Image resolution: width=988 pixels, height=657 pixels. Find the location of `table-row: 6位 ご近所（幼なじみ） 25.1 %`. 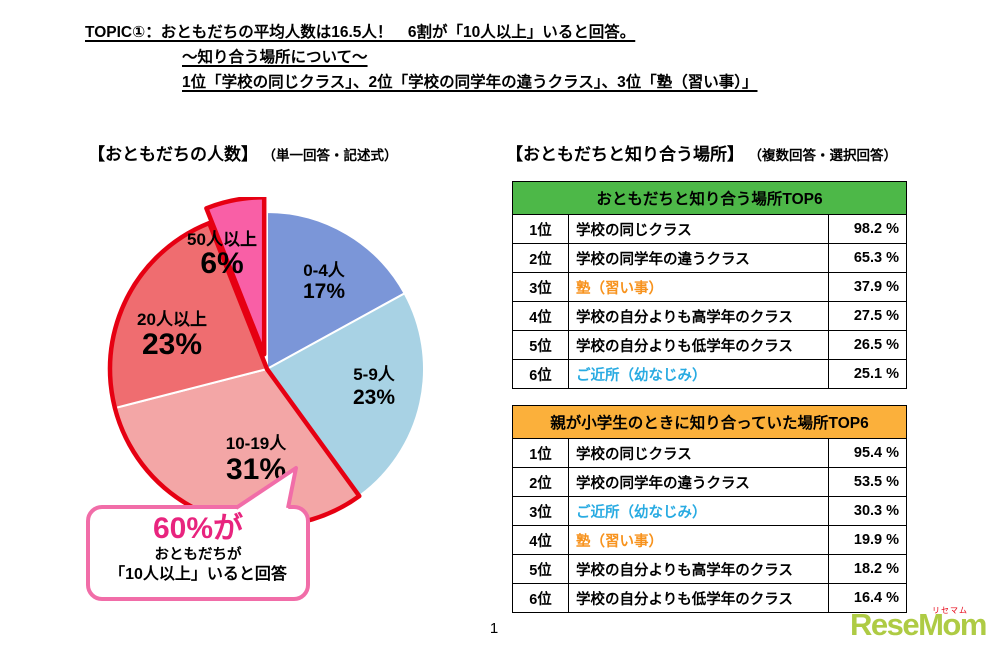

table-row: 6位 ご近所（幼なじみ） 25.1 % is located at coordinates (710, 374).